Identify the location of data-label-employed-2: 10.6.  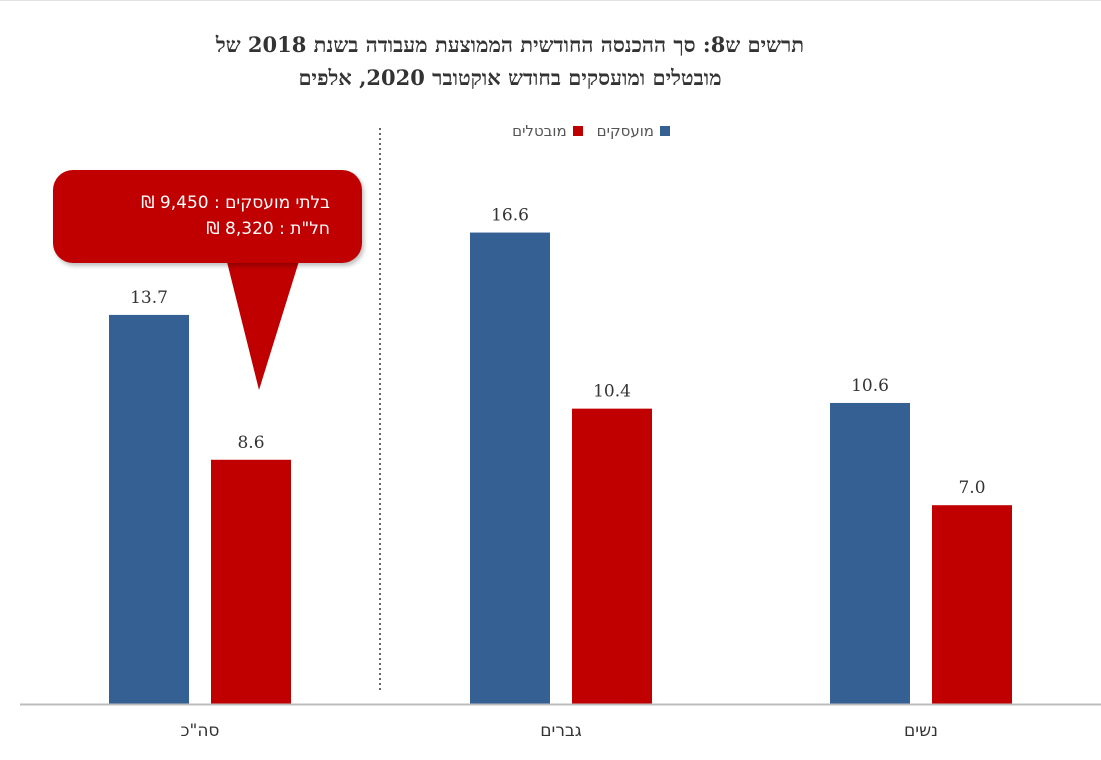
(870, 386).